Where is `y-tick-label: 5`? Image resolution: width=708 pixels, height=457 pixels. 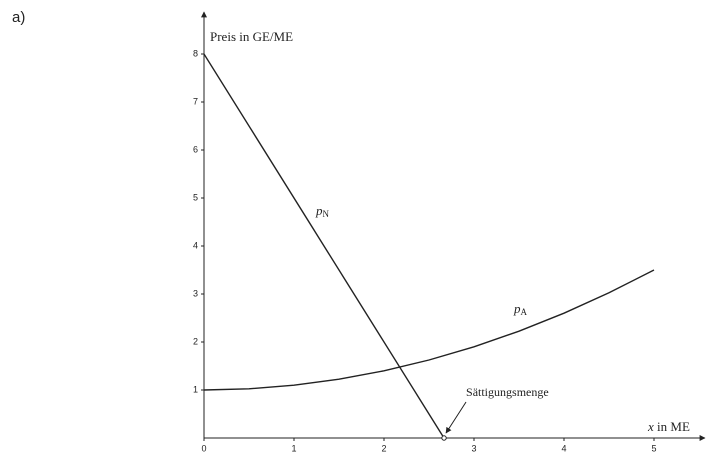 y-tick-label: 5 is located at coordinates (195, 197).